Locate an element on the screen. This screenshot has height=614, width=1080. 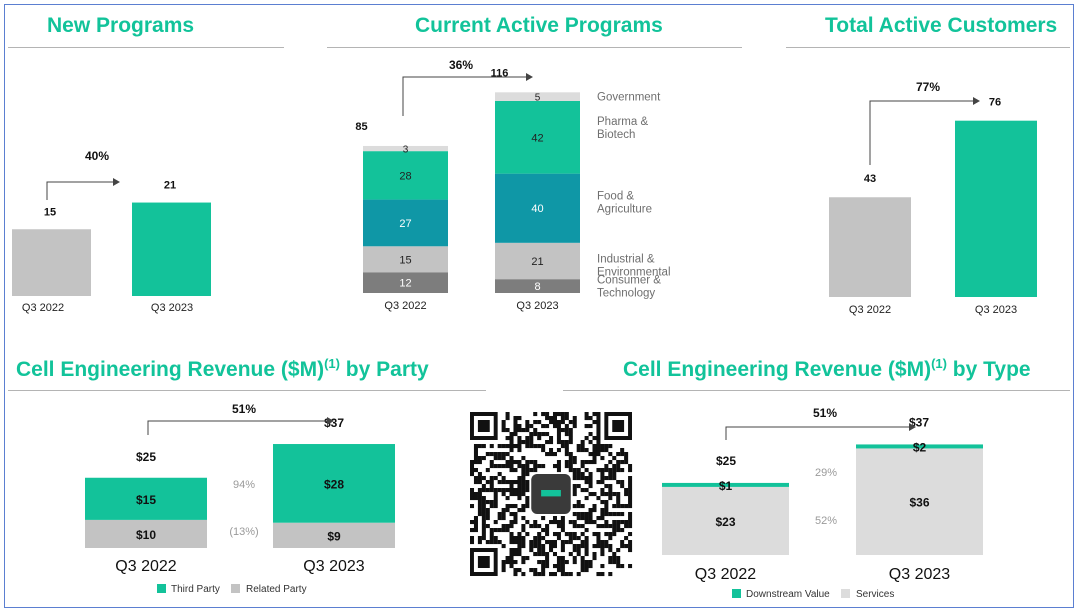
x-tick-label: Q3 2022 is located at coordinates (145, 566).